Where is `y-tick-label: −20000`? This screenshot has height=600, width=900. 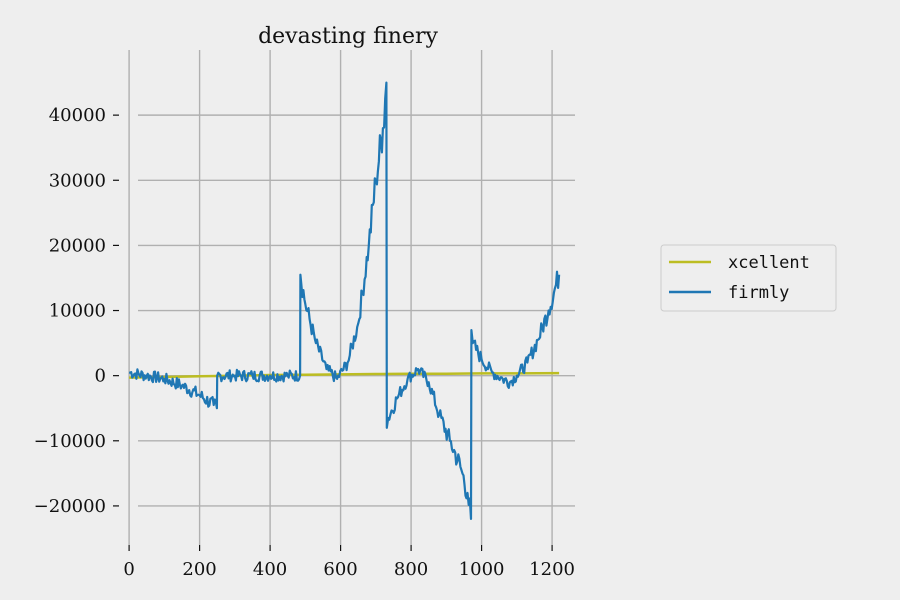
y-tick-label: −20000 is located at coordinates (70, 506).